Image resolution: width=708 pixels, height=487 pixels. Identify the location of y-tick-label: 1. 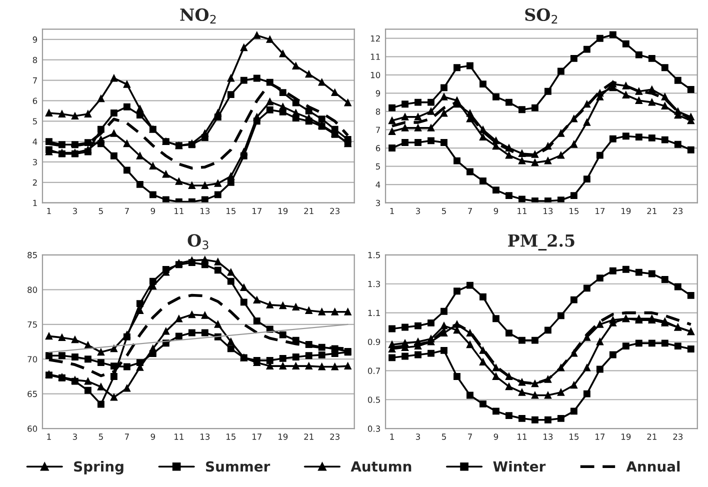
(35, 203).